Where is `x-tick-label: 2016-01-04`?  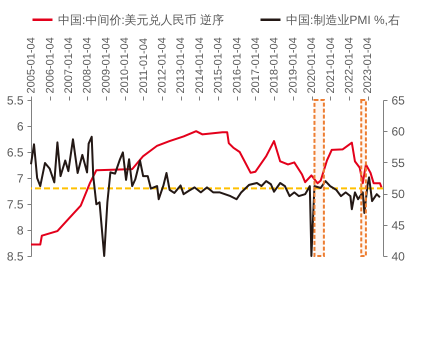
x-tick-label: 2016-01-04 is located at coordinates (237, 65).